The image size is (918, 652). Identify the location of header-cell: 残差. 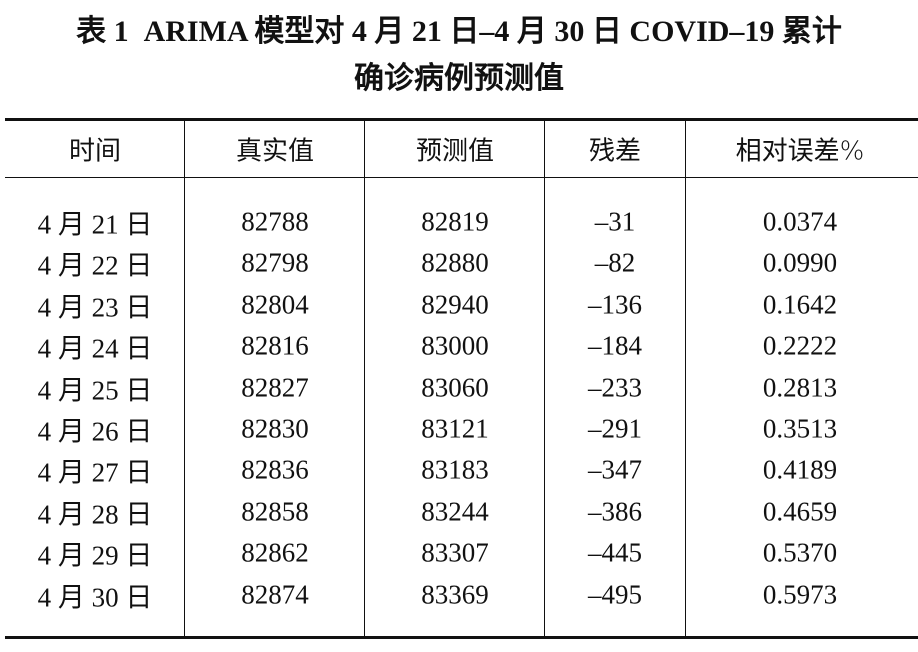
(615, 151).